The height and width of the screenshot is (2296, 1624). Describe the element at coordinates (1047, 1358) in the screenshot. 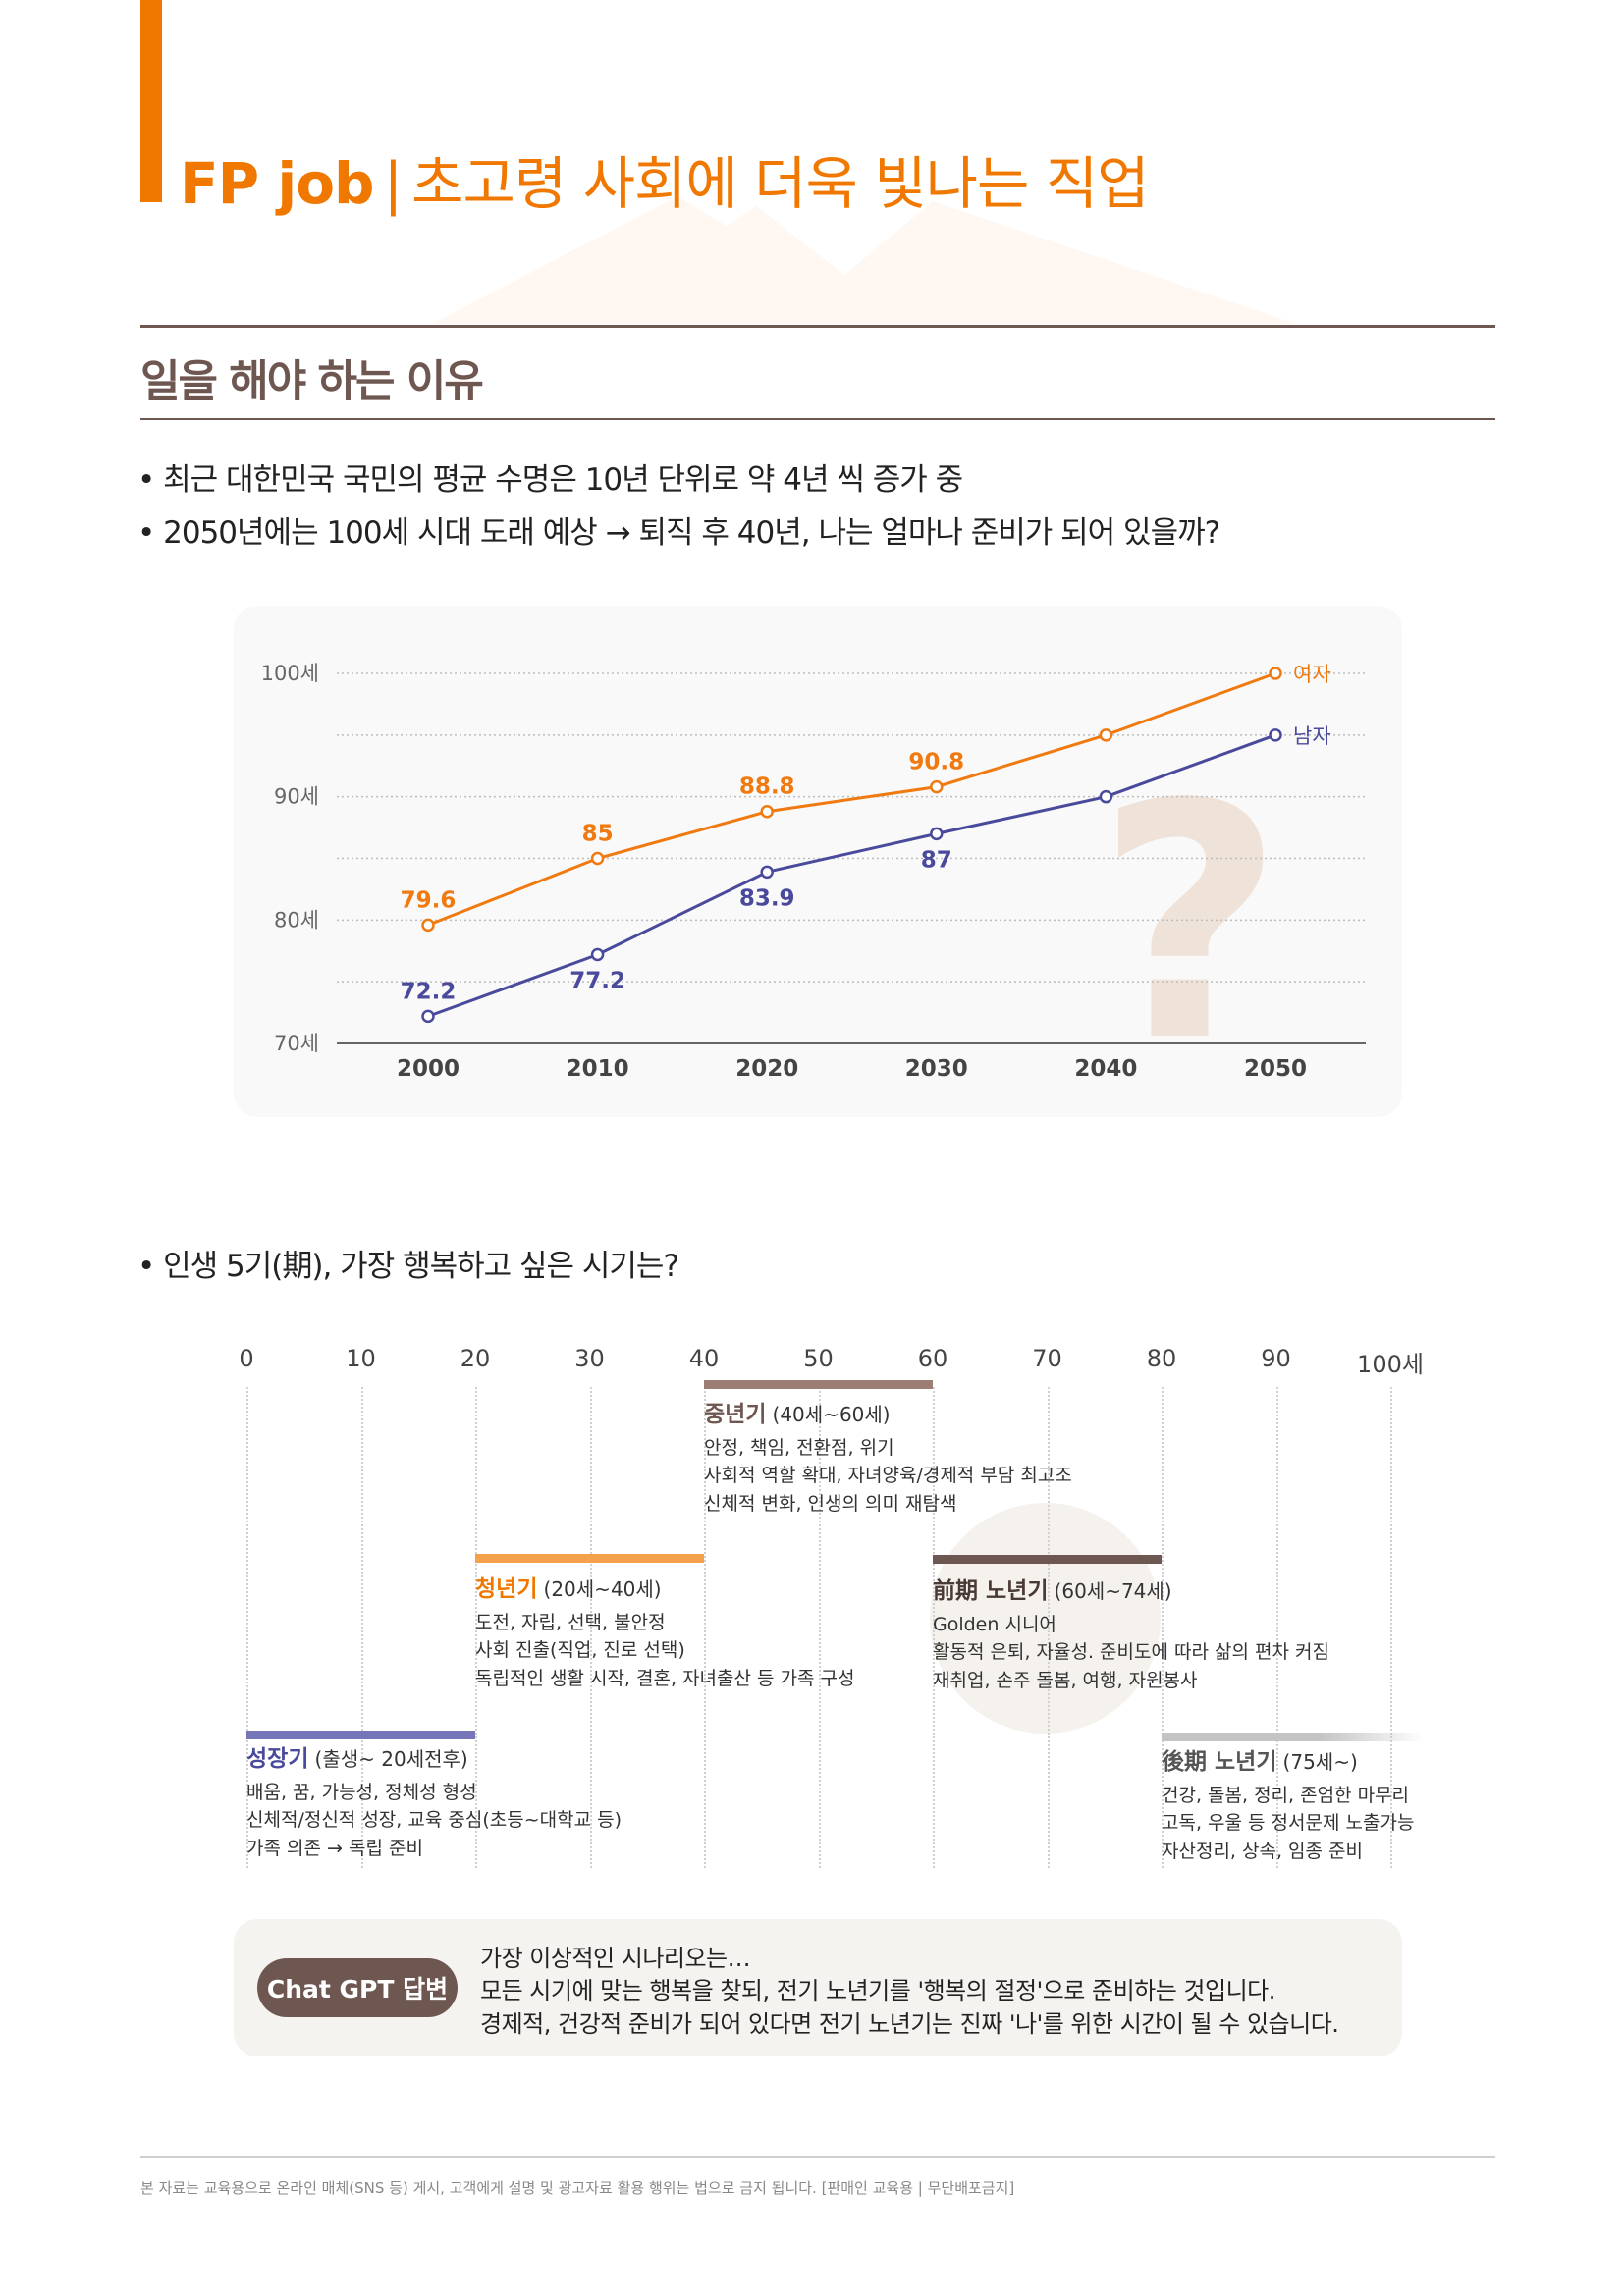

I see `timeline-tick-label: 70` at that location.